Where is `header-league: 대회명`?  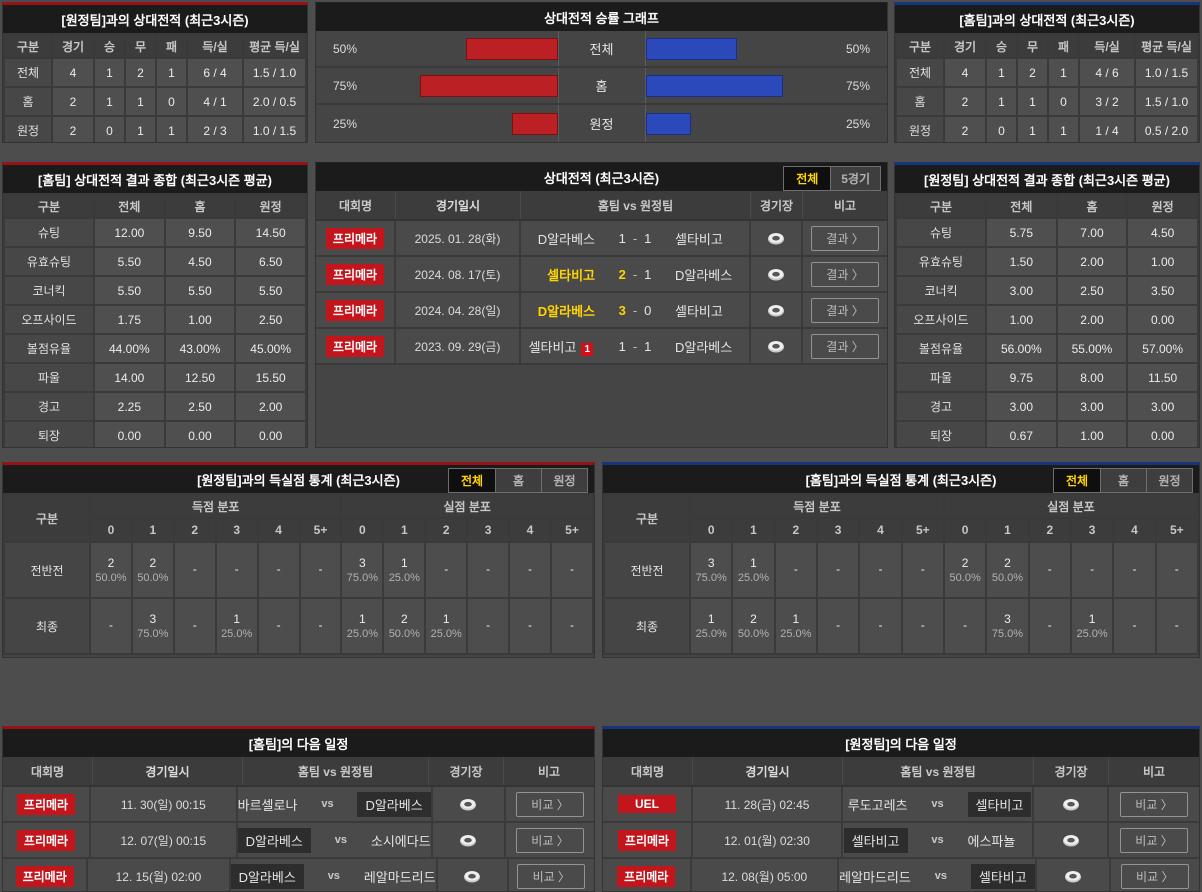 header-league: 대회명 is located at coordinates (48, 771).